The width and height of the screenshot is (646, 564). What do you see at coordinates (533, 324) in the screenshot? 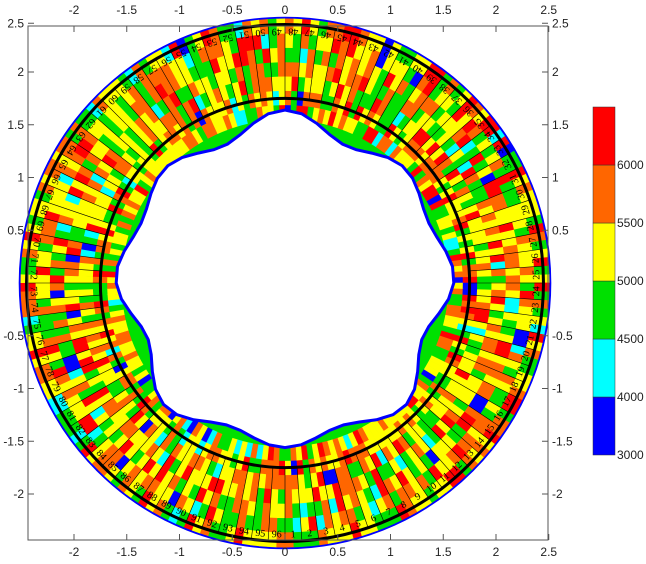
I see `section-label: 22` at bounding box center [533, 324].